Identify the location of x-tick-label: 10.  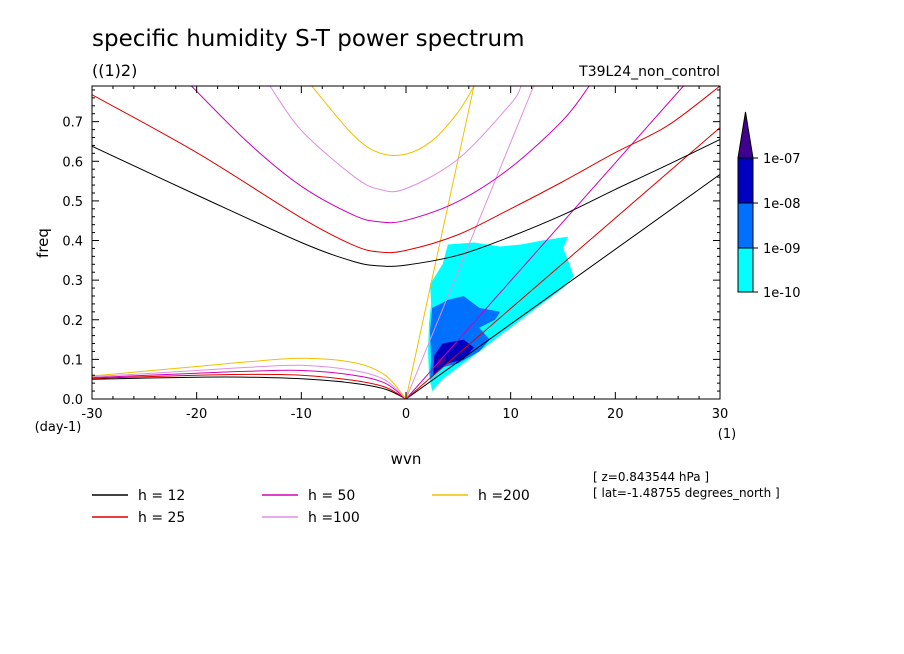
(510, 414).